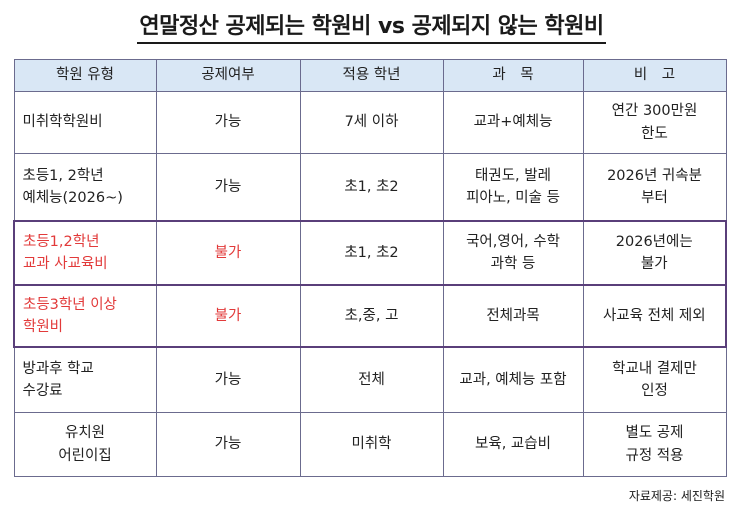 Image resolution: width=743 pixels, height=516 pixels. Describe the element at coordinates (513, 253) in the screenshot. I see `cell-subject: 국어,영어, 수학 과학 등` at that location.